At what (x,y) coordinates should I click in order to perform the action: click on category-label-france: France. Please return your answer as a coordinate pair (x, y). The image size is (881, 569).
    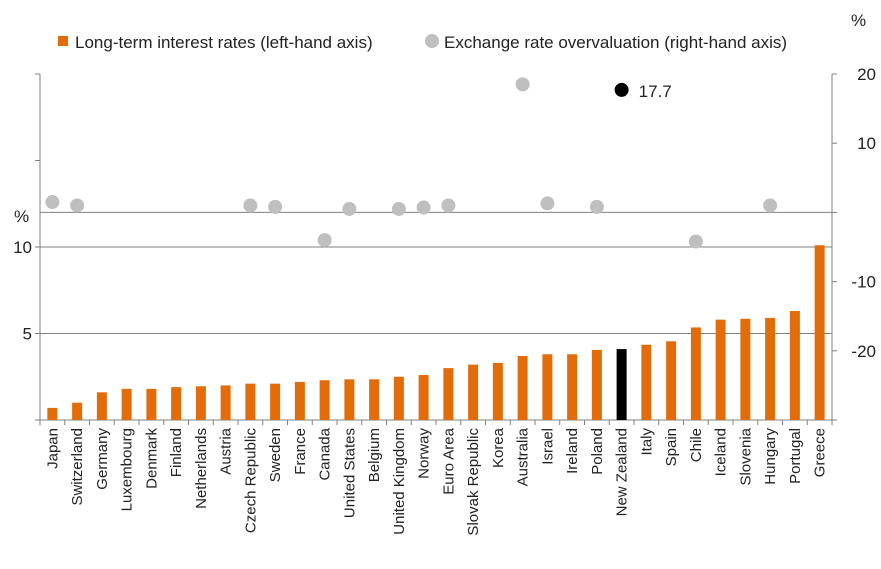
    Looking at the image, I should click on (300, 451).